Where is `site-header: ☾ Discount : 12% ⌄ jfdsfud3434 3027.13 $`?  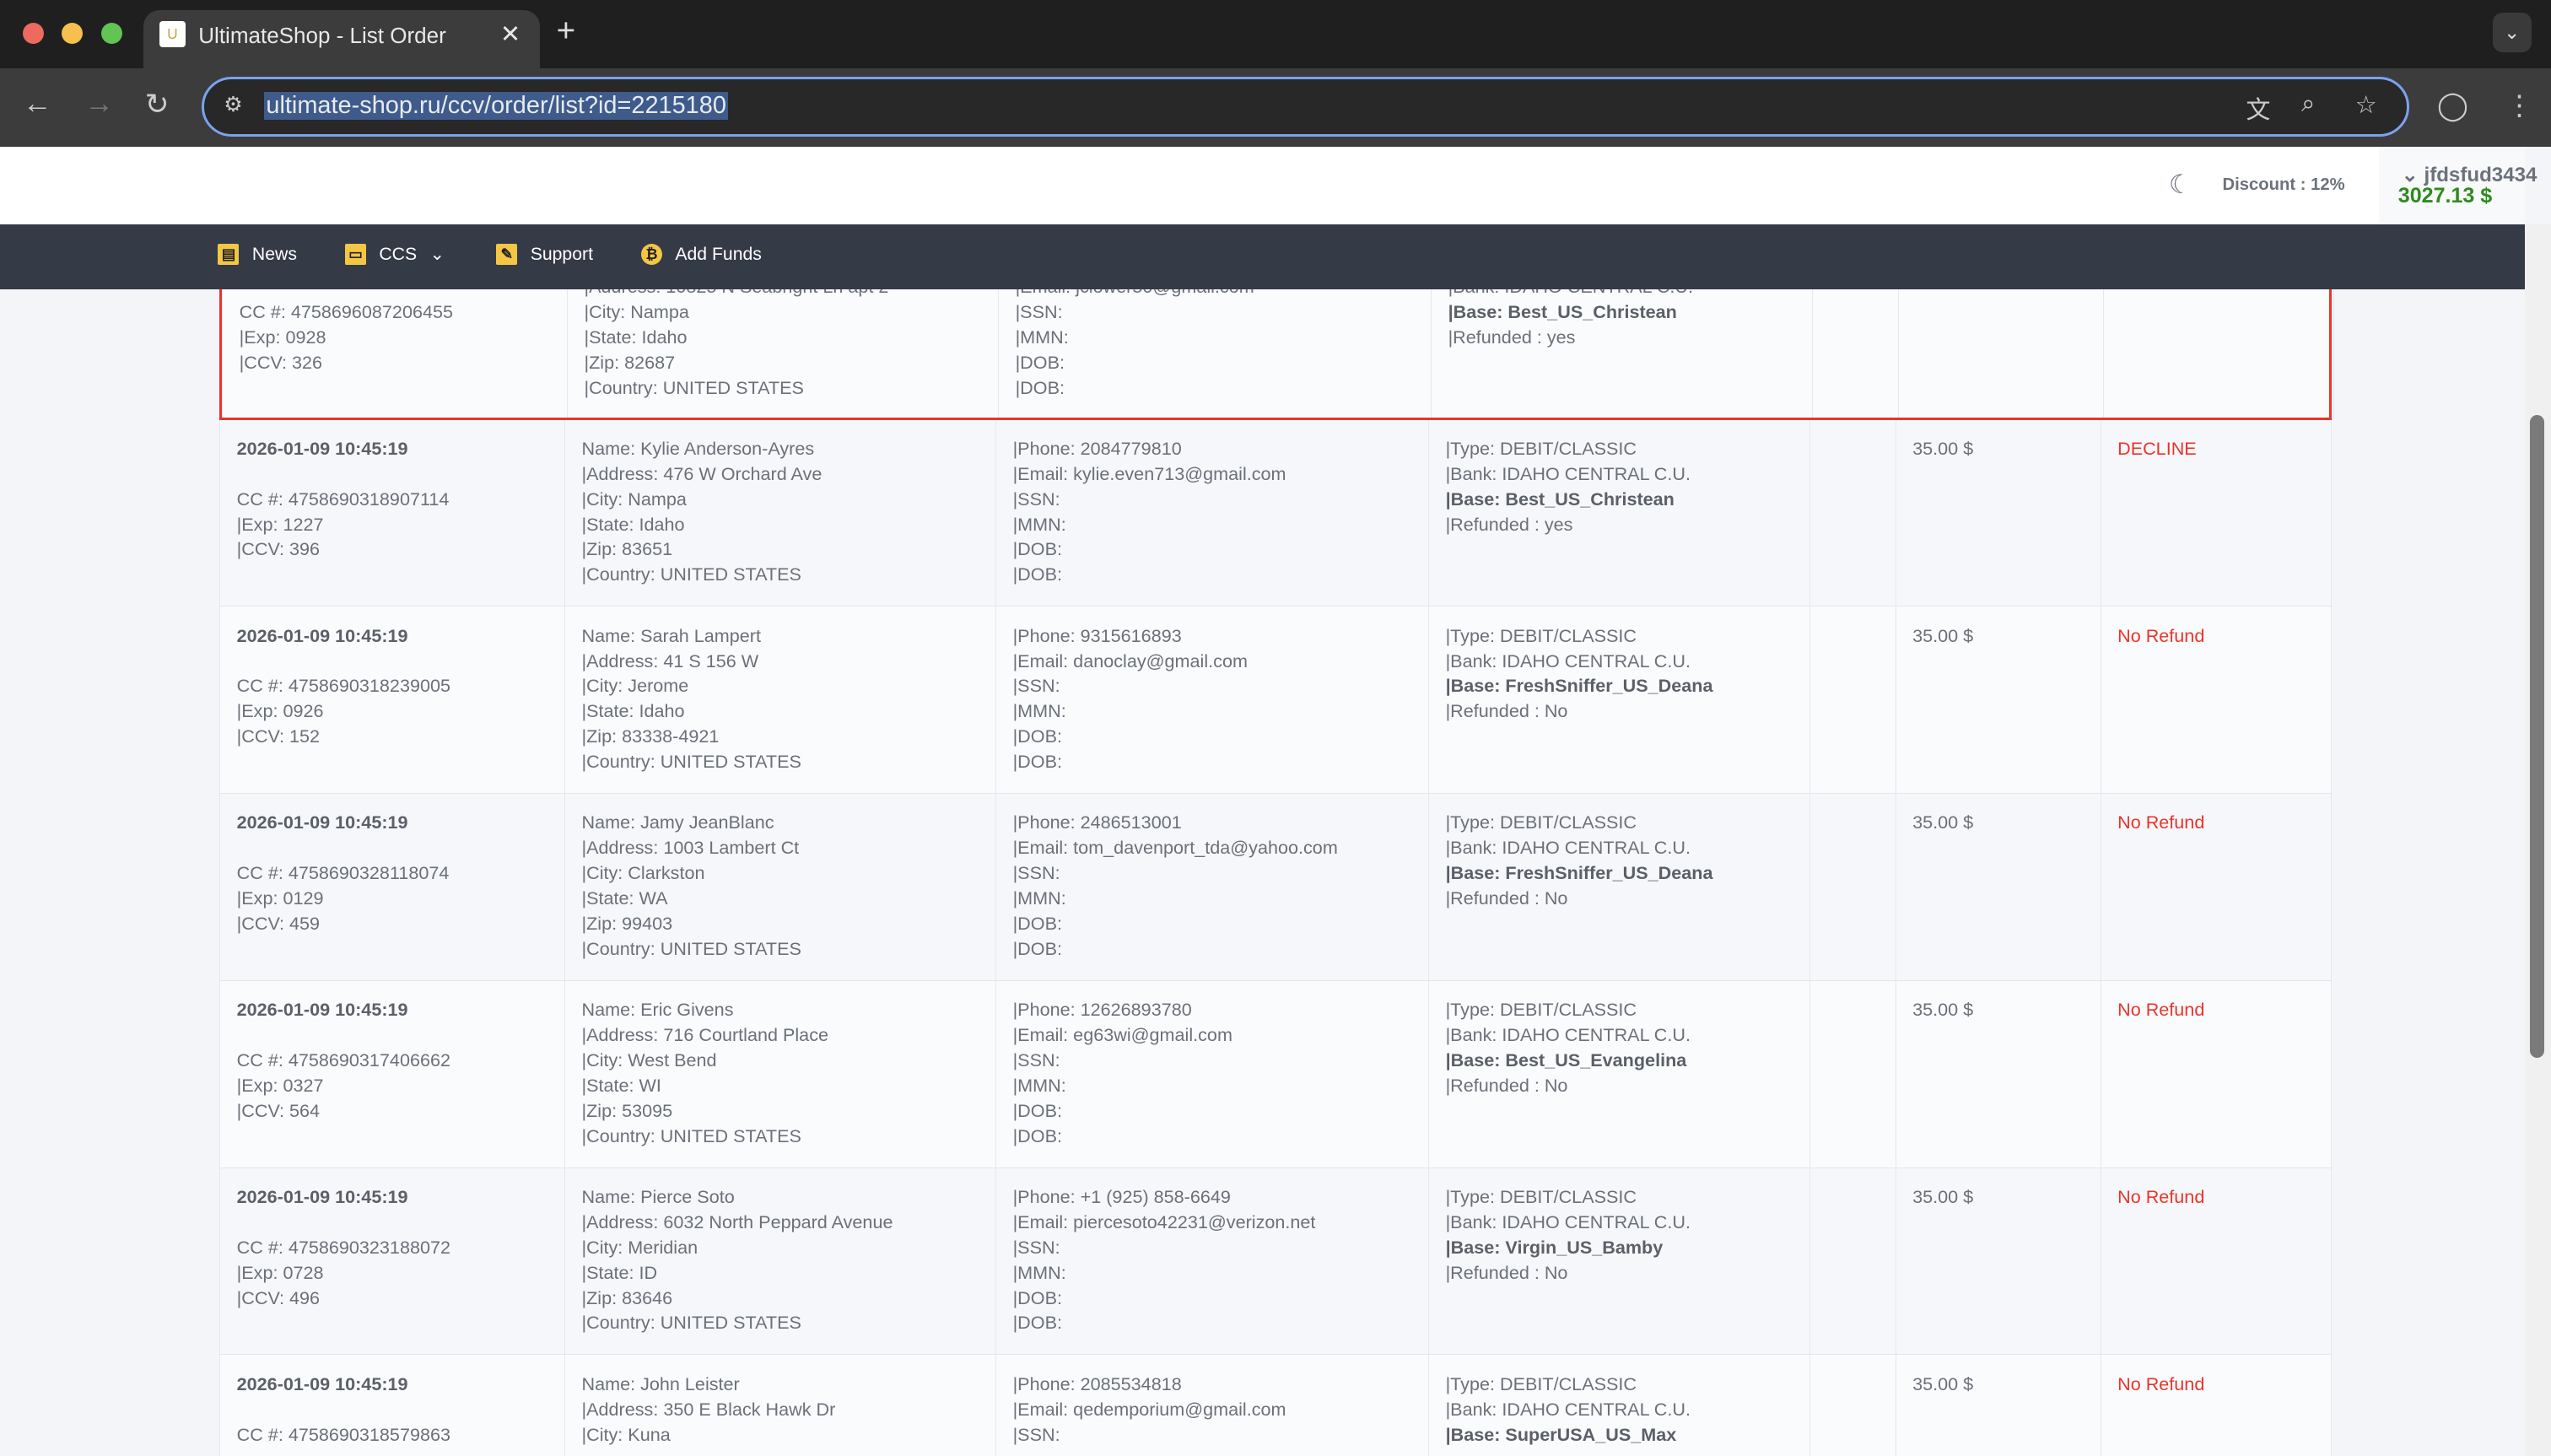 site-header: ☾ Discount : 12% ⌄ jfdsfud3434 3027.13 $ is located at coordinates (1268, 185).